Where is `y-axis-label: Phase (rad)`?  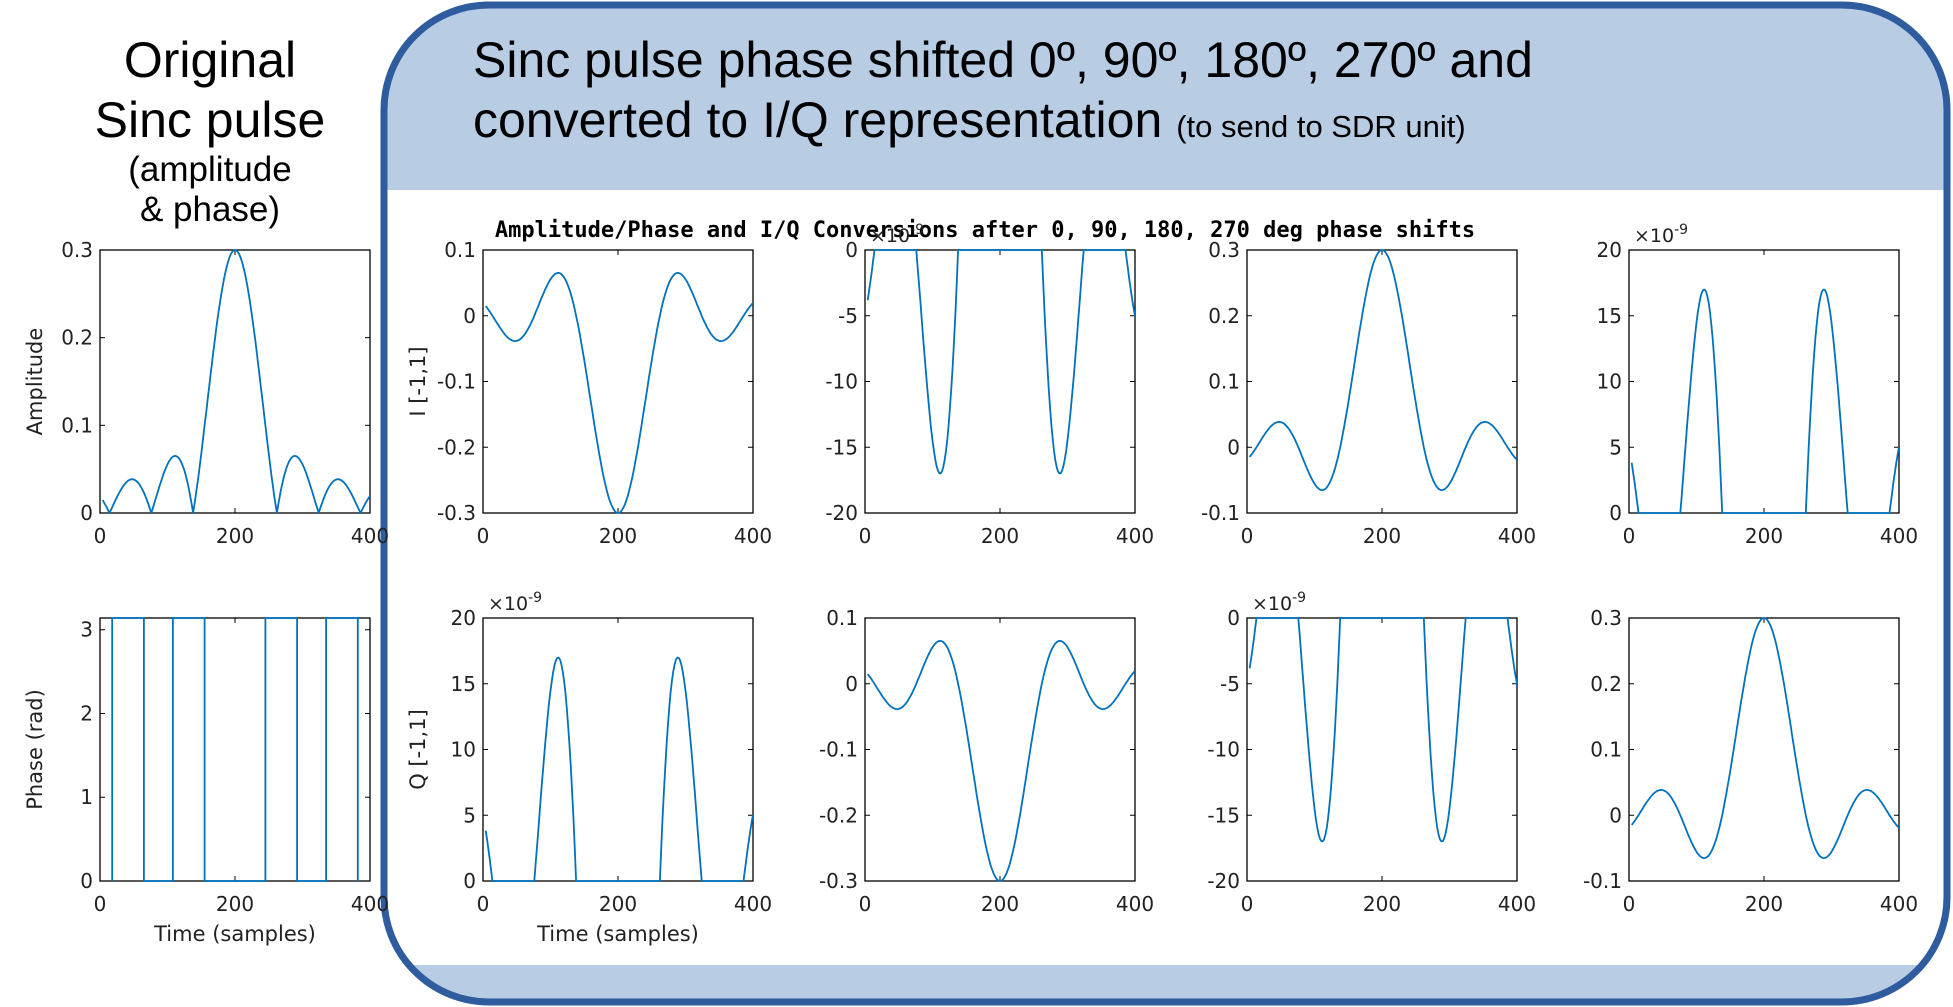
y-axis-label: Phase (rad) is located at coordinates (35, 749).